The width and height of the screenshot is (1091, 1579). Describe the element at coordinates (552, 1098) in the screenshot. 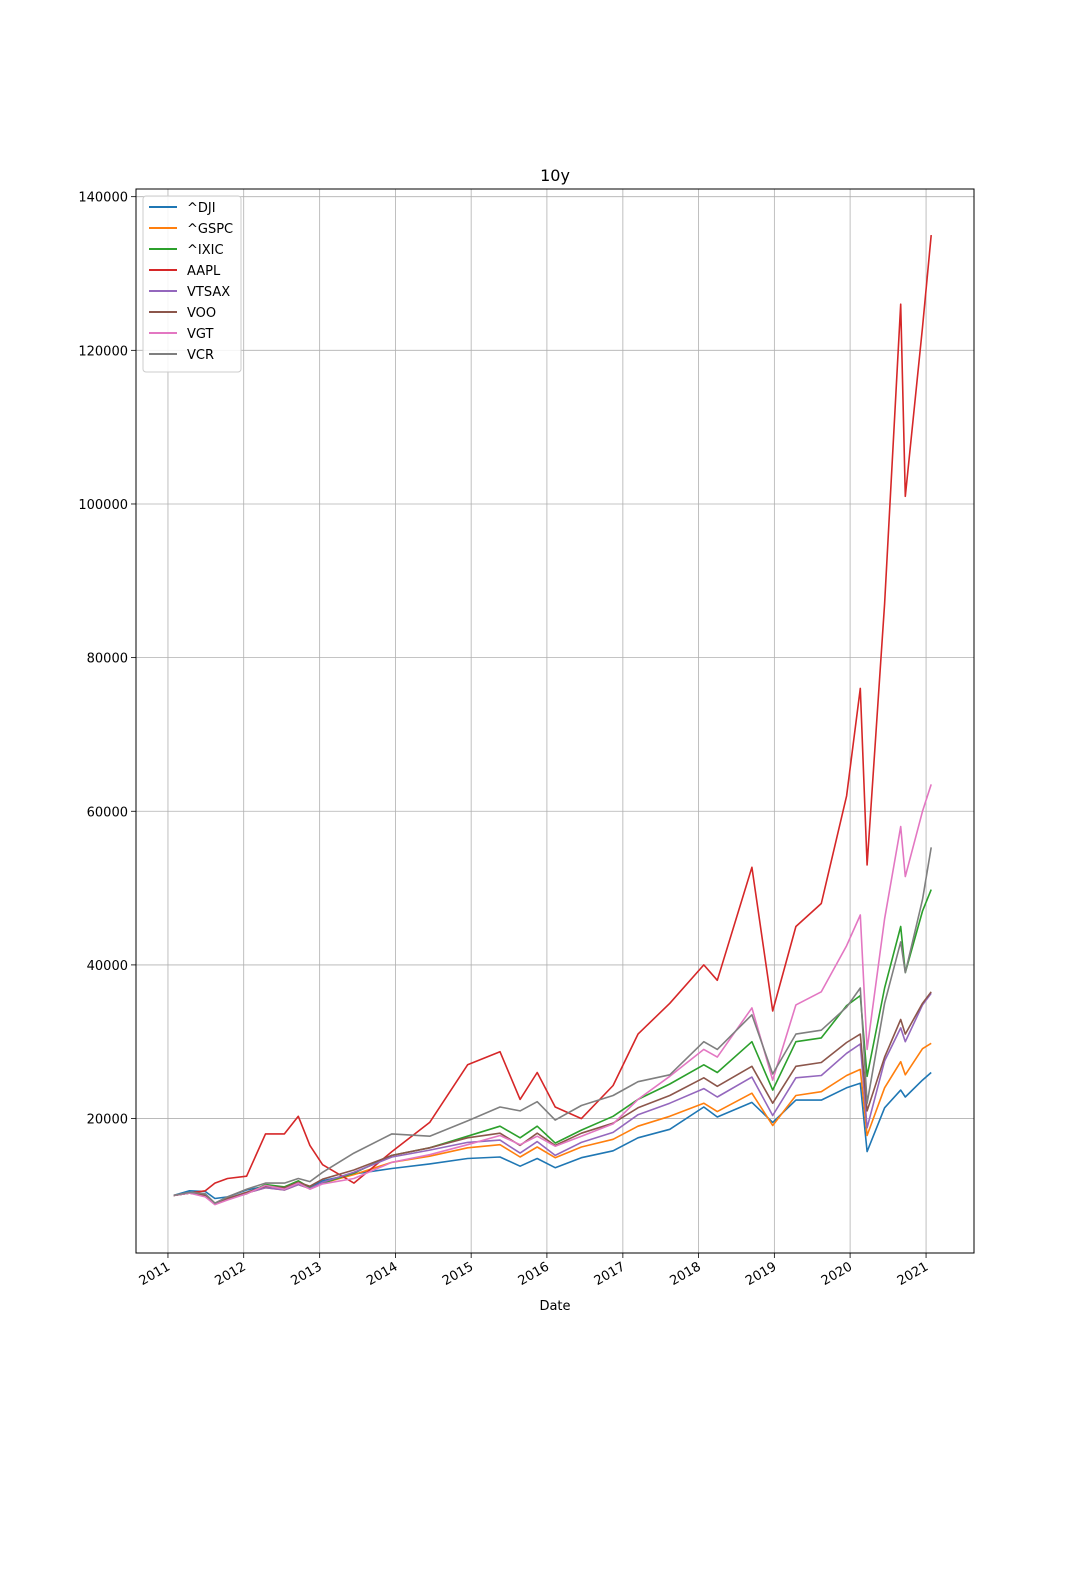

I see `series-line-vtsax` at that location.